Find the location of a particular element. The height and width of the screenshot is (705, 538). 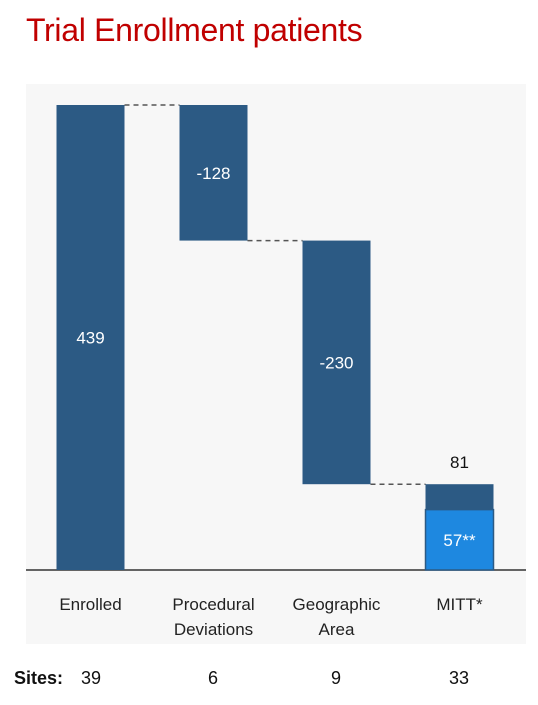

sub-bar-label-mitt: 57** is located at coordinates (459, 540).